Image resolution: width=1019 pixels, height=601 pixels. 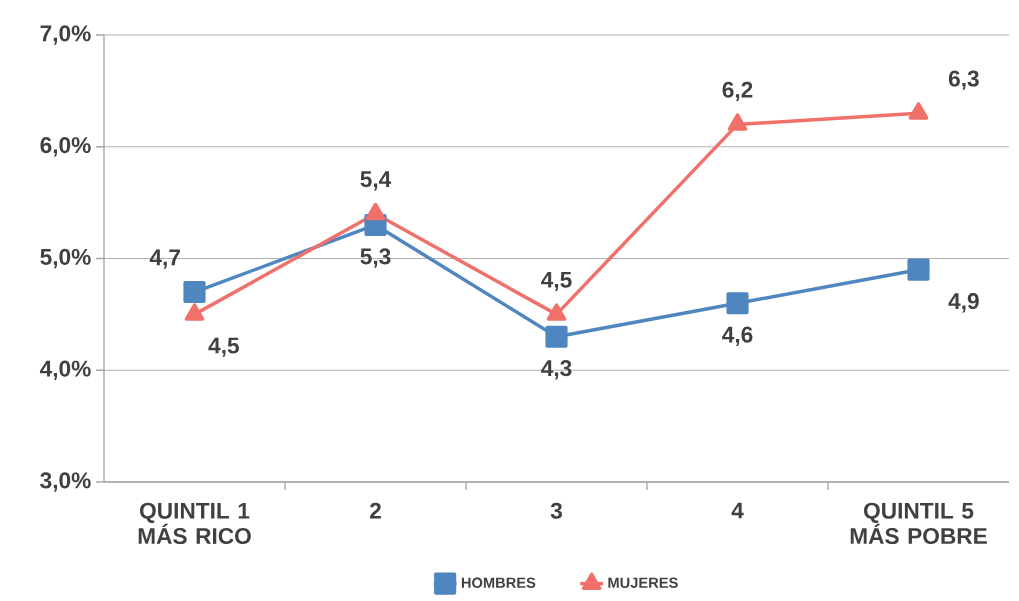 What do you see at coordinates (164, 259) in the screenshot?
I see `data-label: 4,7` at bounding box center [164, 259].